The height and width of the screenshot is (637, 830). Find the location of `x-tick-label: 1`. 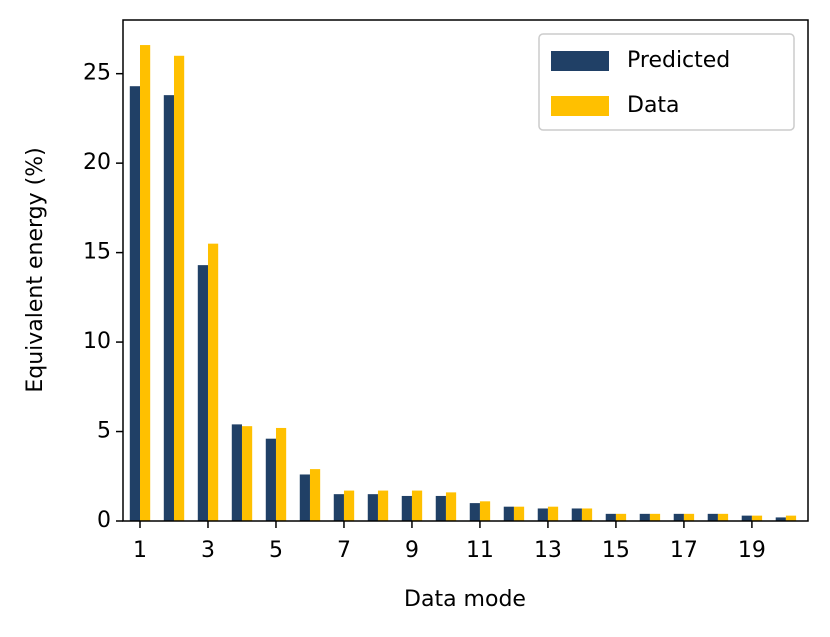

x-tick-label: 1 is located at coordinates (140, 550).